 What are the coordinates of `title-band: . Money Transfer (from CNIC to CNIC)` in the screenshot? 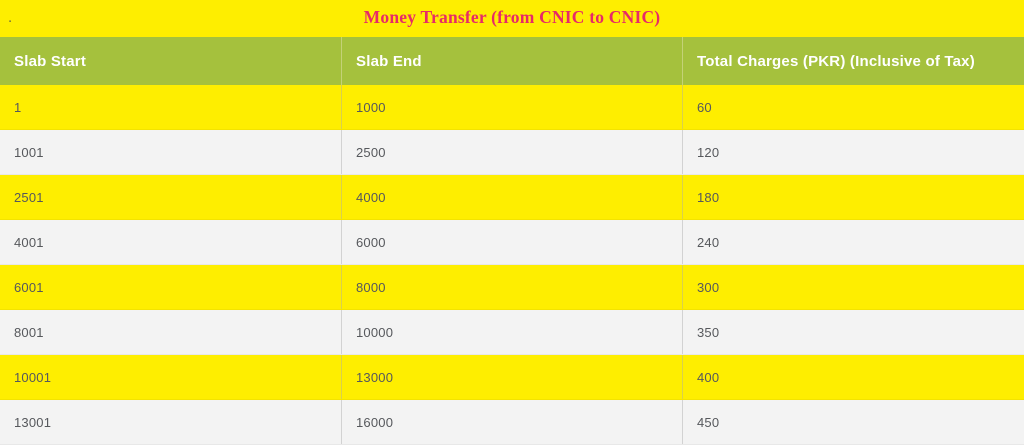 It's located at (512, 18).